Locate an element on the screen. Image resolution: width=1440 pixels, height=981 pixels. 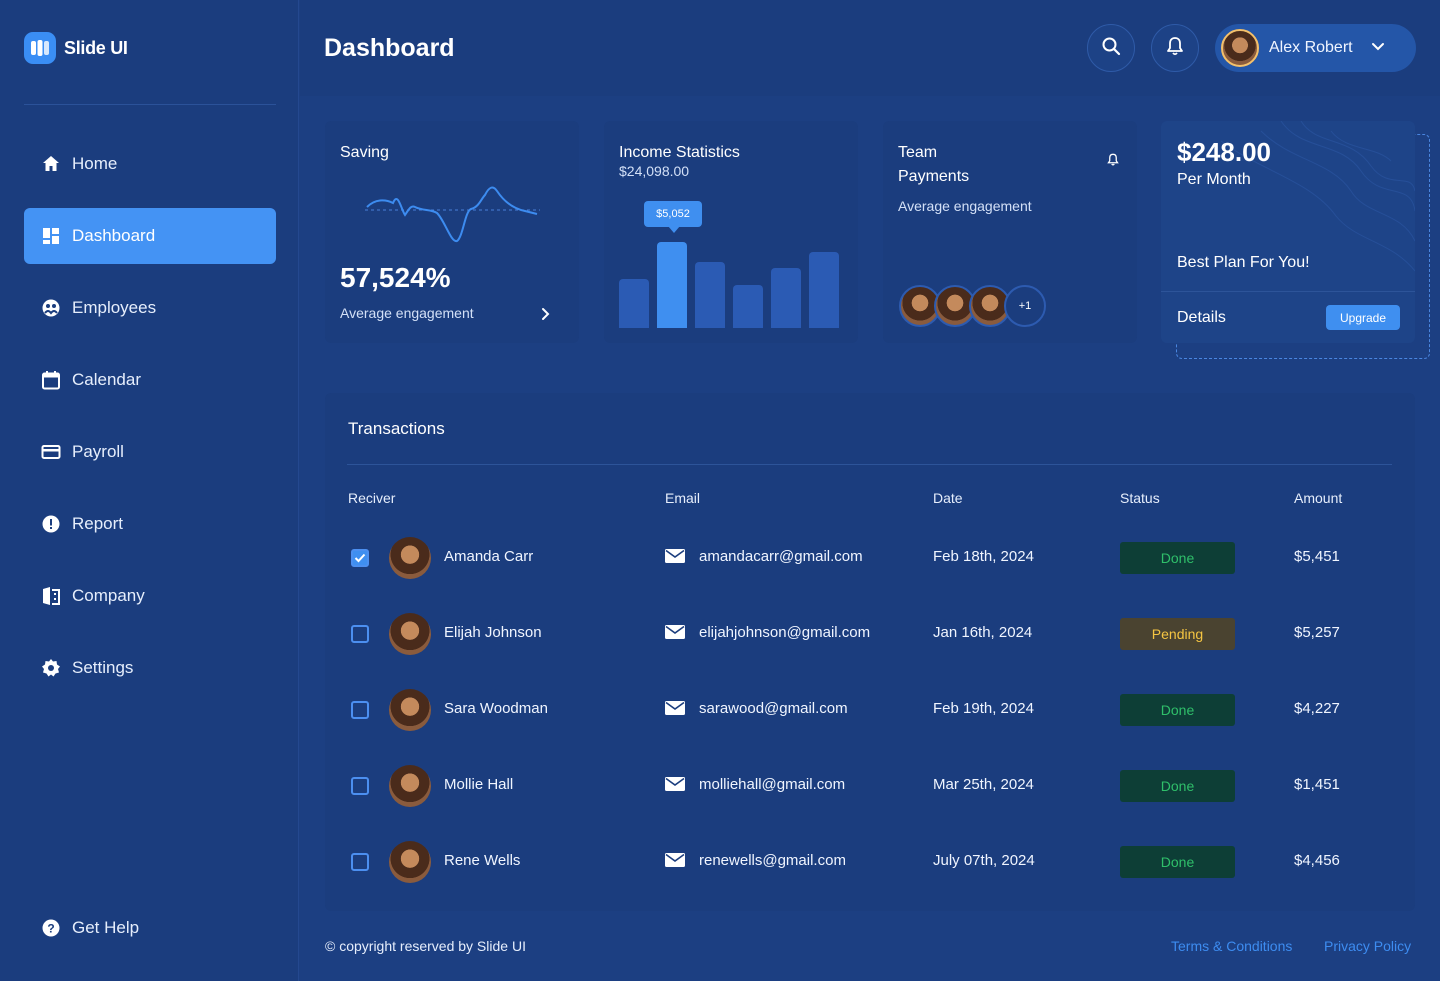
team-title: Team Payments is located at coordinates (933, 165).